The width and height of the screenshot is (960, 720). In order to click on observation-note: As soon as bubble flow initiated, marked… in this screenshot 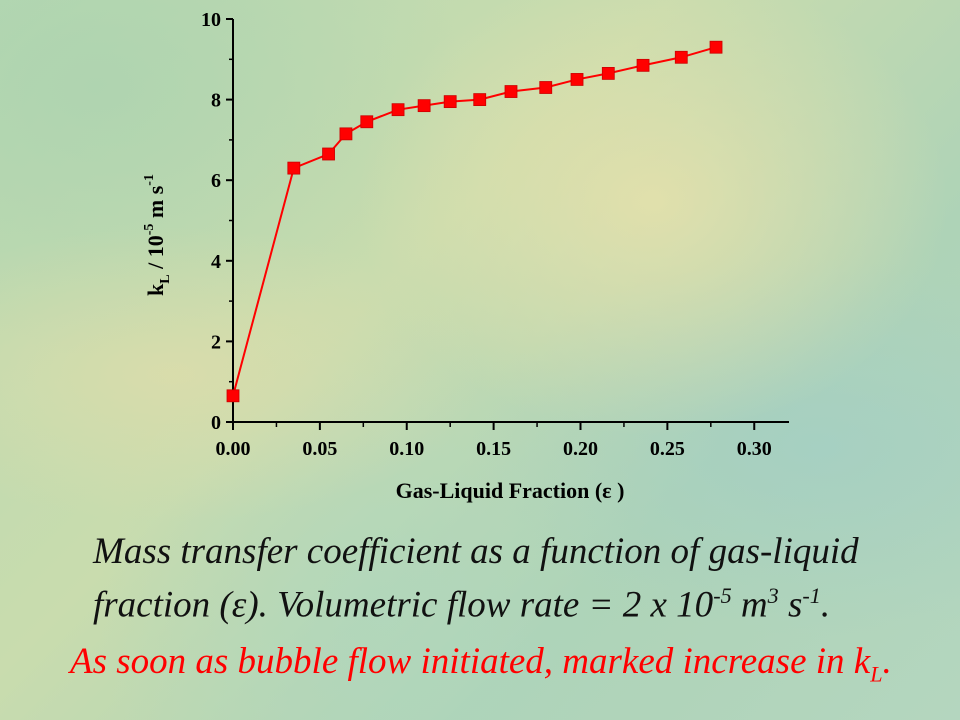, I will do `click(481, 664)`.